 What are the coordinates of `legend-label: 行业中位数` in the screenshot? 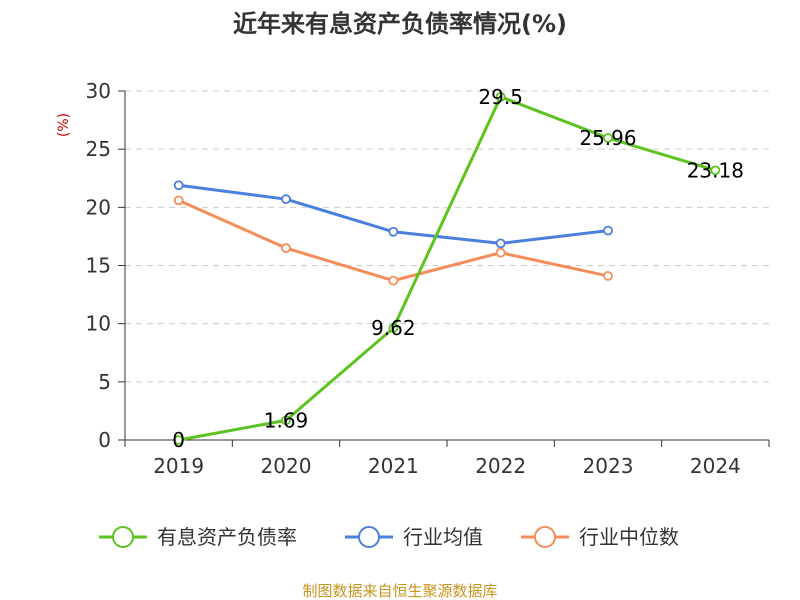 It's located at (629, 537).